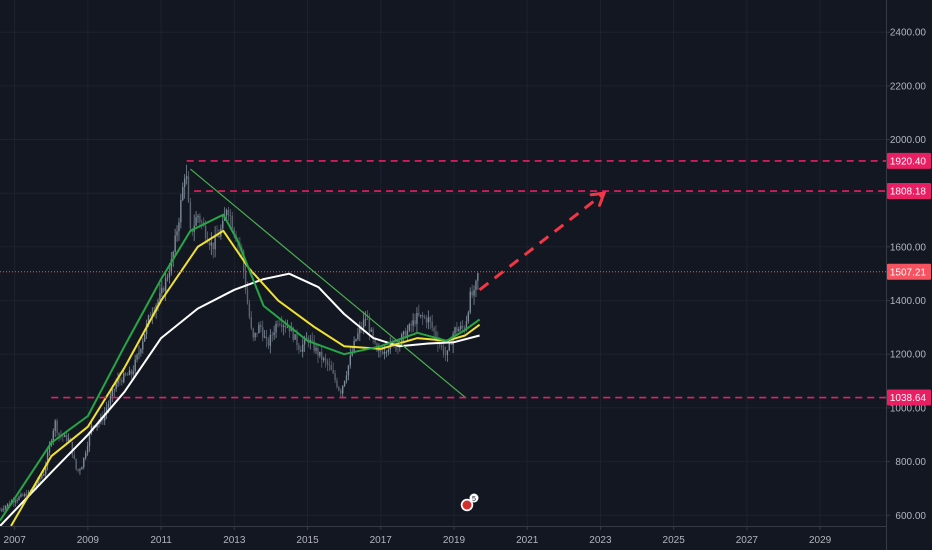  Describe the element at coordinates (908, 355) in the screenshot. I see `y-tick-label: 1200.00` at that location.